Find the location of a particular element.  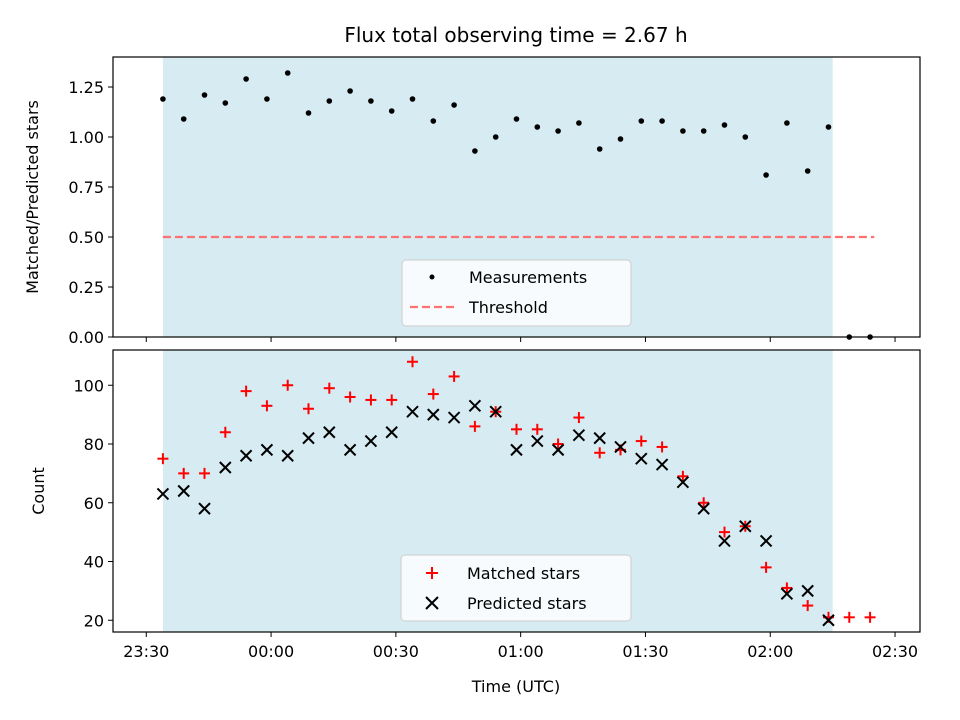

bottom-x-ticks: 23:30 00:00 00:30 01:00 01:30 02:00 02:30 is located at coordinates (520, 646).